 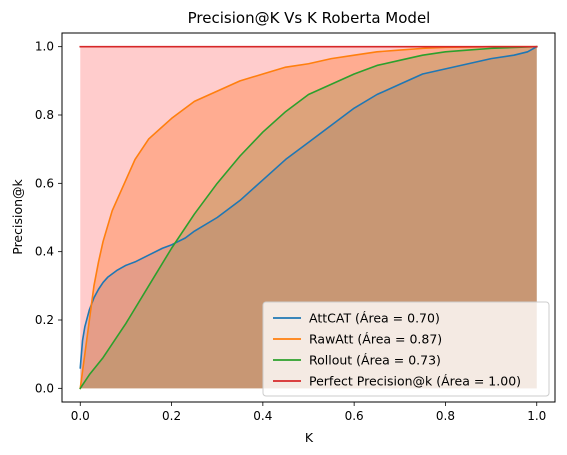 What do you see at coordinates (44, 388) in the screenshot?
I see `y-tick-label: 0.0` at bounding box center [44, 388].